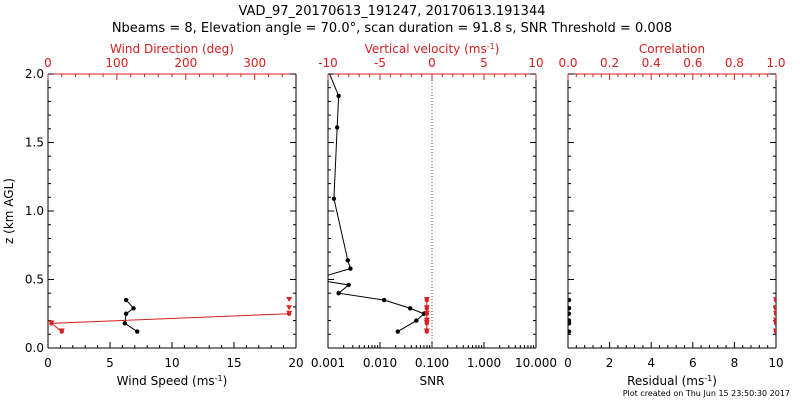 This screenshot has height=400, width=800. Describe the element at coordinates (706, 393) in the screenshot. I see `plot-created-footer: Plot created on Thu Jun 15 23:50:30 2017` at that location.